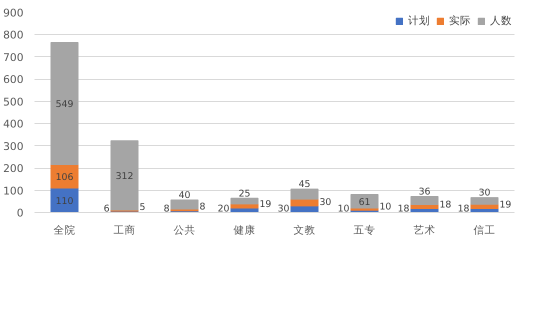 The width and height of the screenshot is (557, 330). What do you see at coordinates (13, 169) in the screenshot?
I see `y-tick-label: 200` at bounding box center [13, 169].